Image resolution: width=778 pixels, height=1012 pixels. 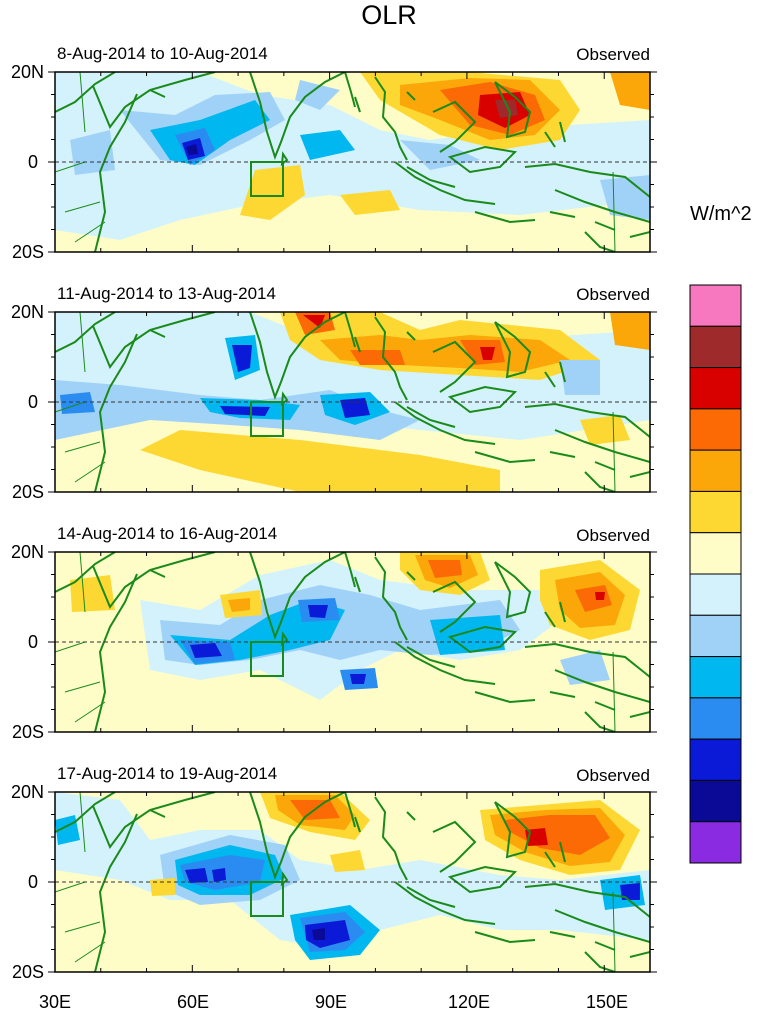 I want to click on panel-1-lat-0: 0, so click(x=32, y=162).